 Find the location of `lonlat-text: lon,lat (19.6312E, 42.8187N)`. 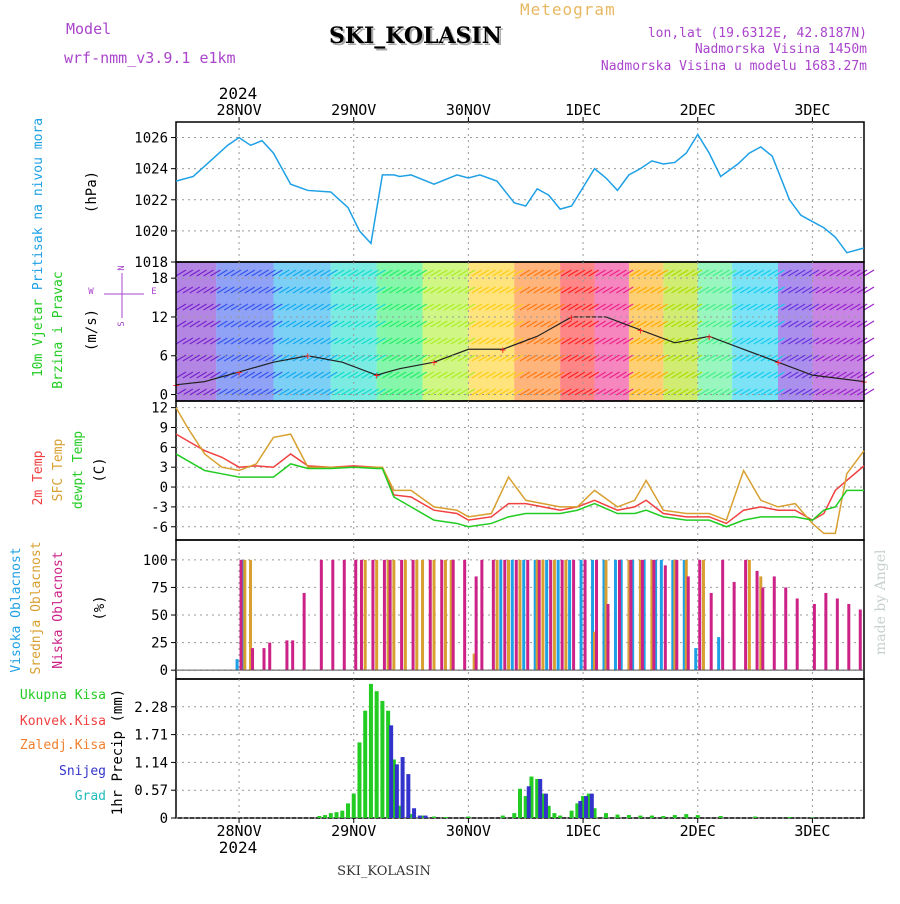

lonlat-text: lon,lat (19.6312E, 42.8187N) is located at coordinates (757, 33).